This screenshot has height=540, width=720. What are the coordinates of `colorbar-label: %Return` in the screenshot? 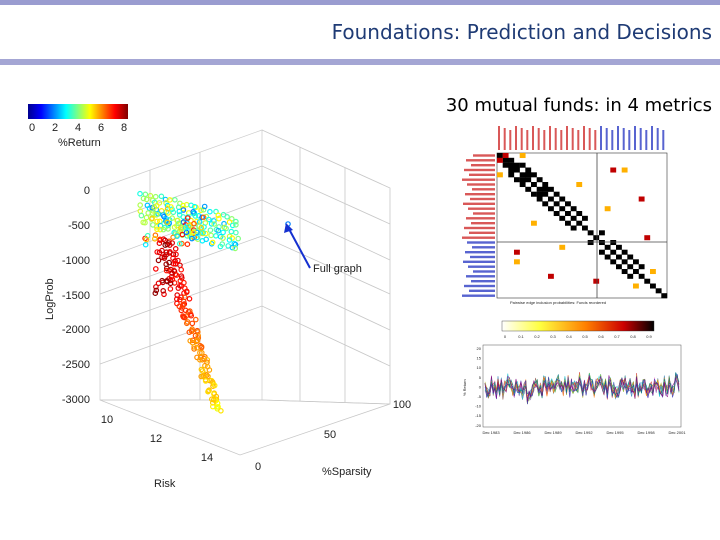 It's located at (79, 143).